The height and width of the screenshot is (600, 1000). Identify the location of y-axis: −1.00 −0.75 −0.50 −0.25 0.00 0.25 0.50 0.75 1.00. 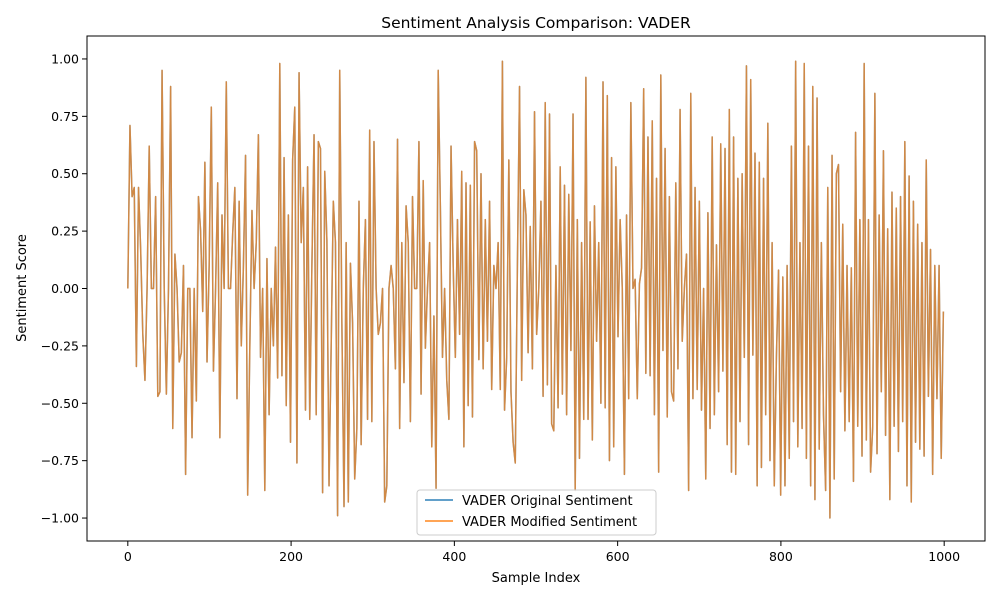
(64, 288).